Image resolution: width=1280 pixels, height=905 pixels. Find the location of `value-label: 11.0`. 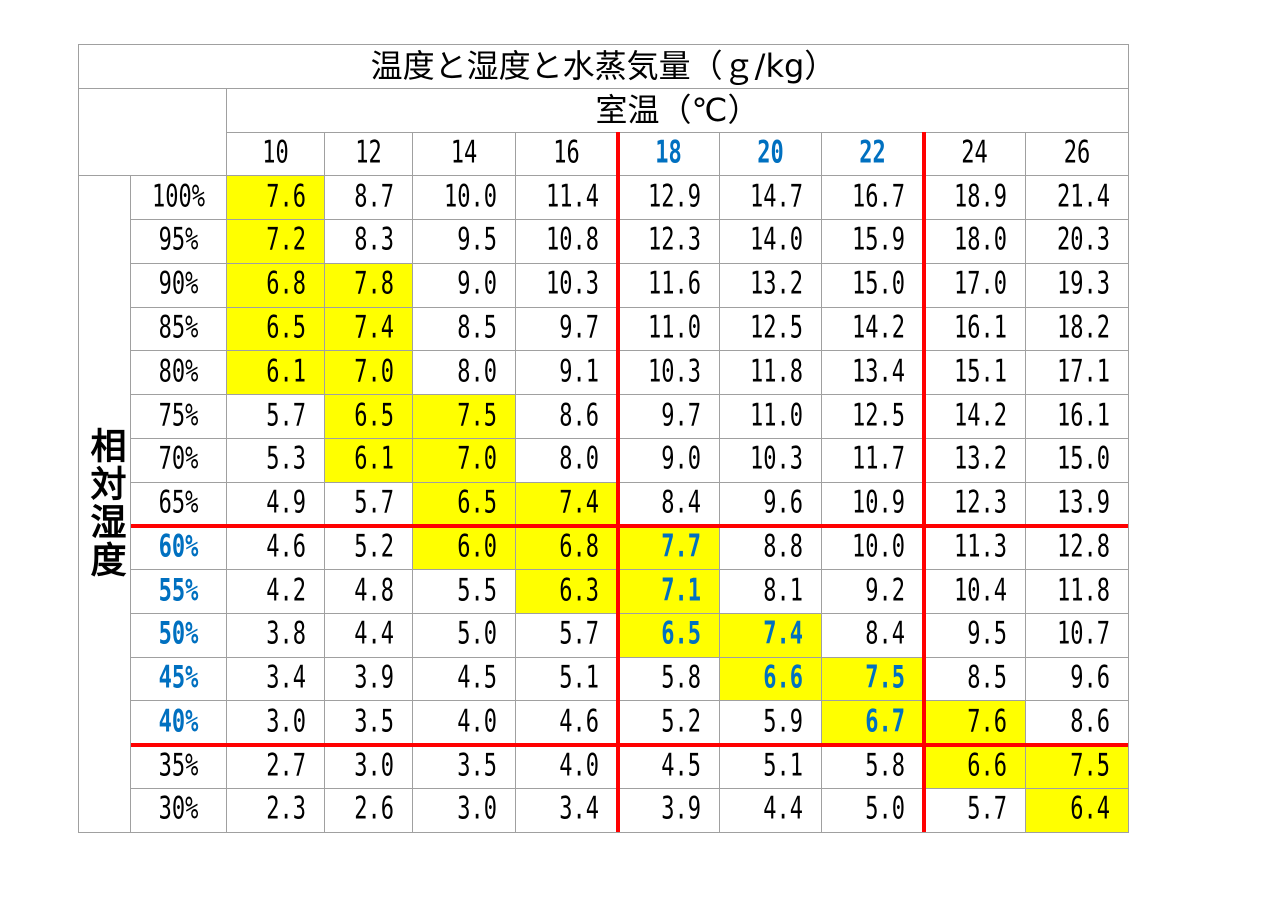

value-label: 11.0 is located at coordinates (674, 328).